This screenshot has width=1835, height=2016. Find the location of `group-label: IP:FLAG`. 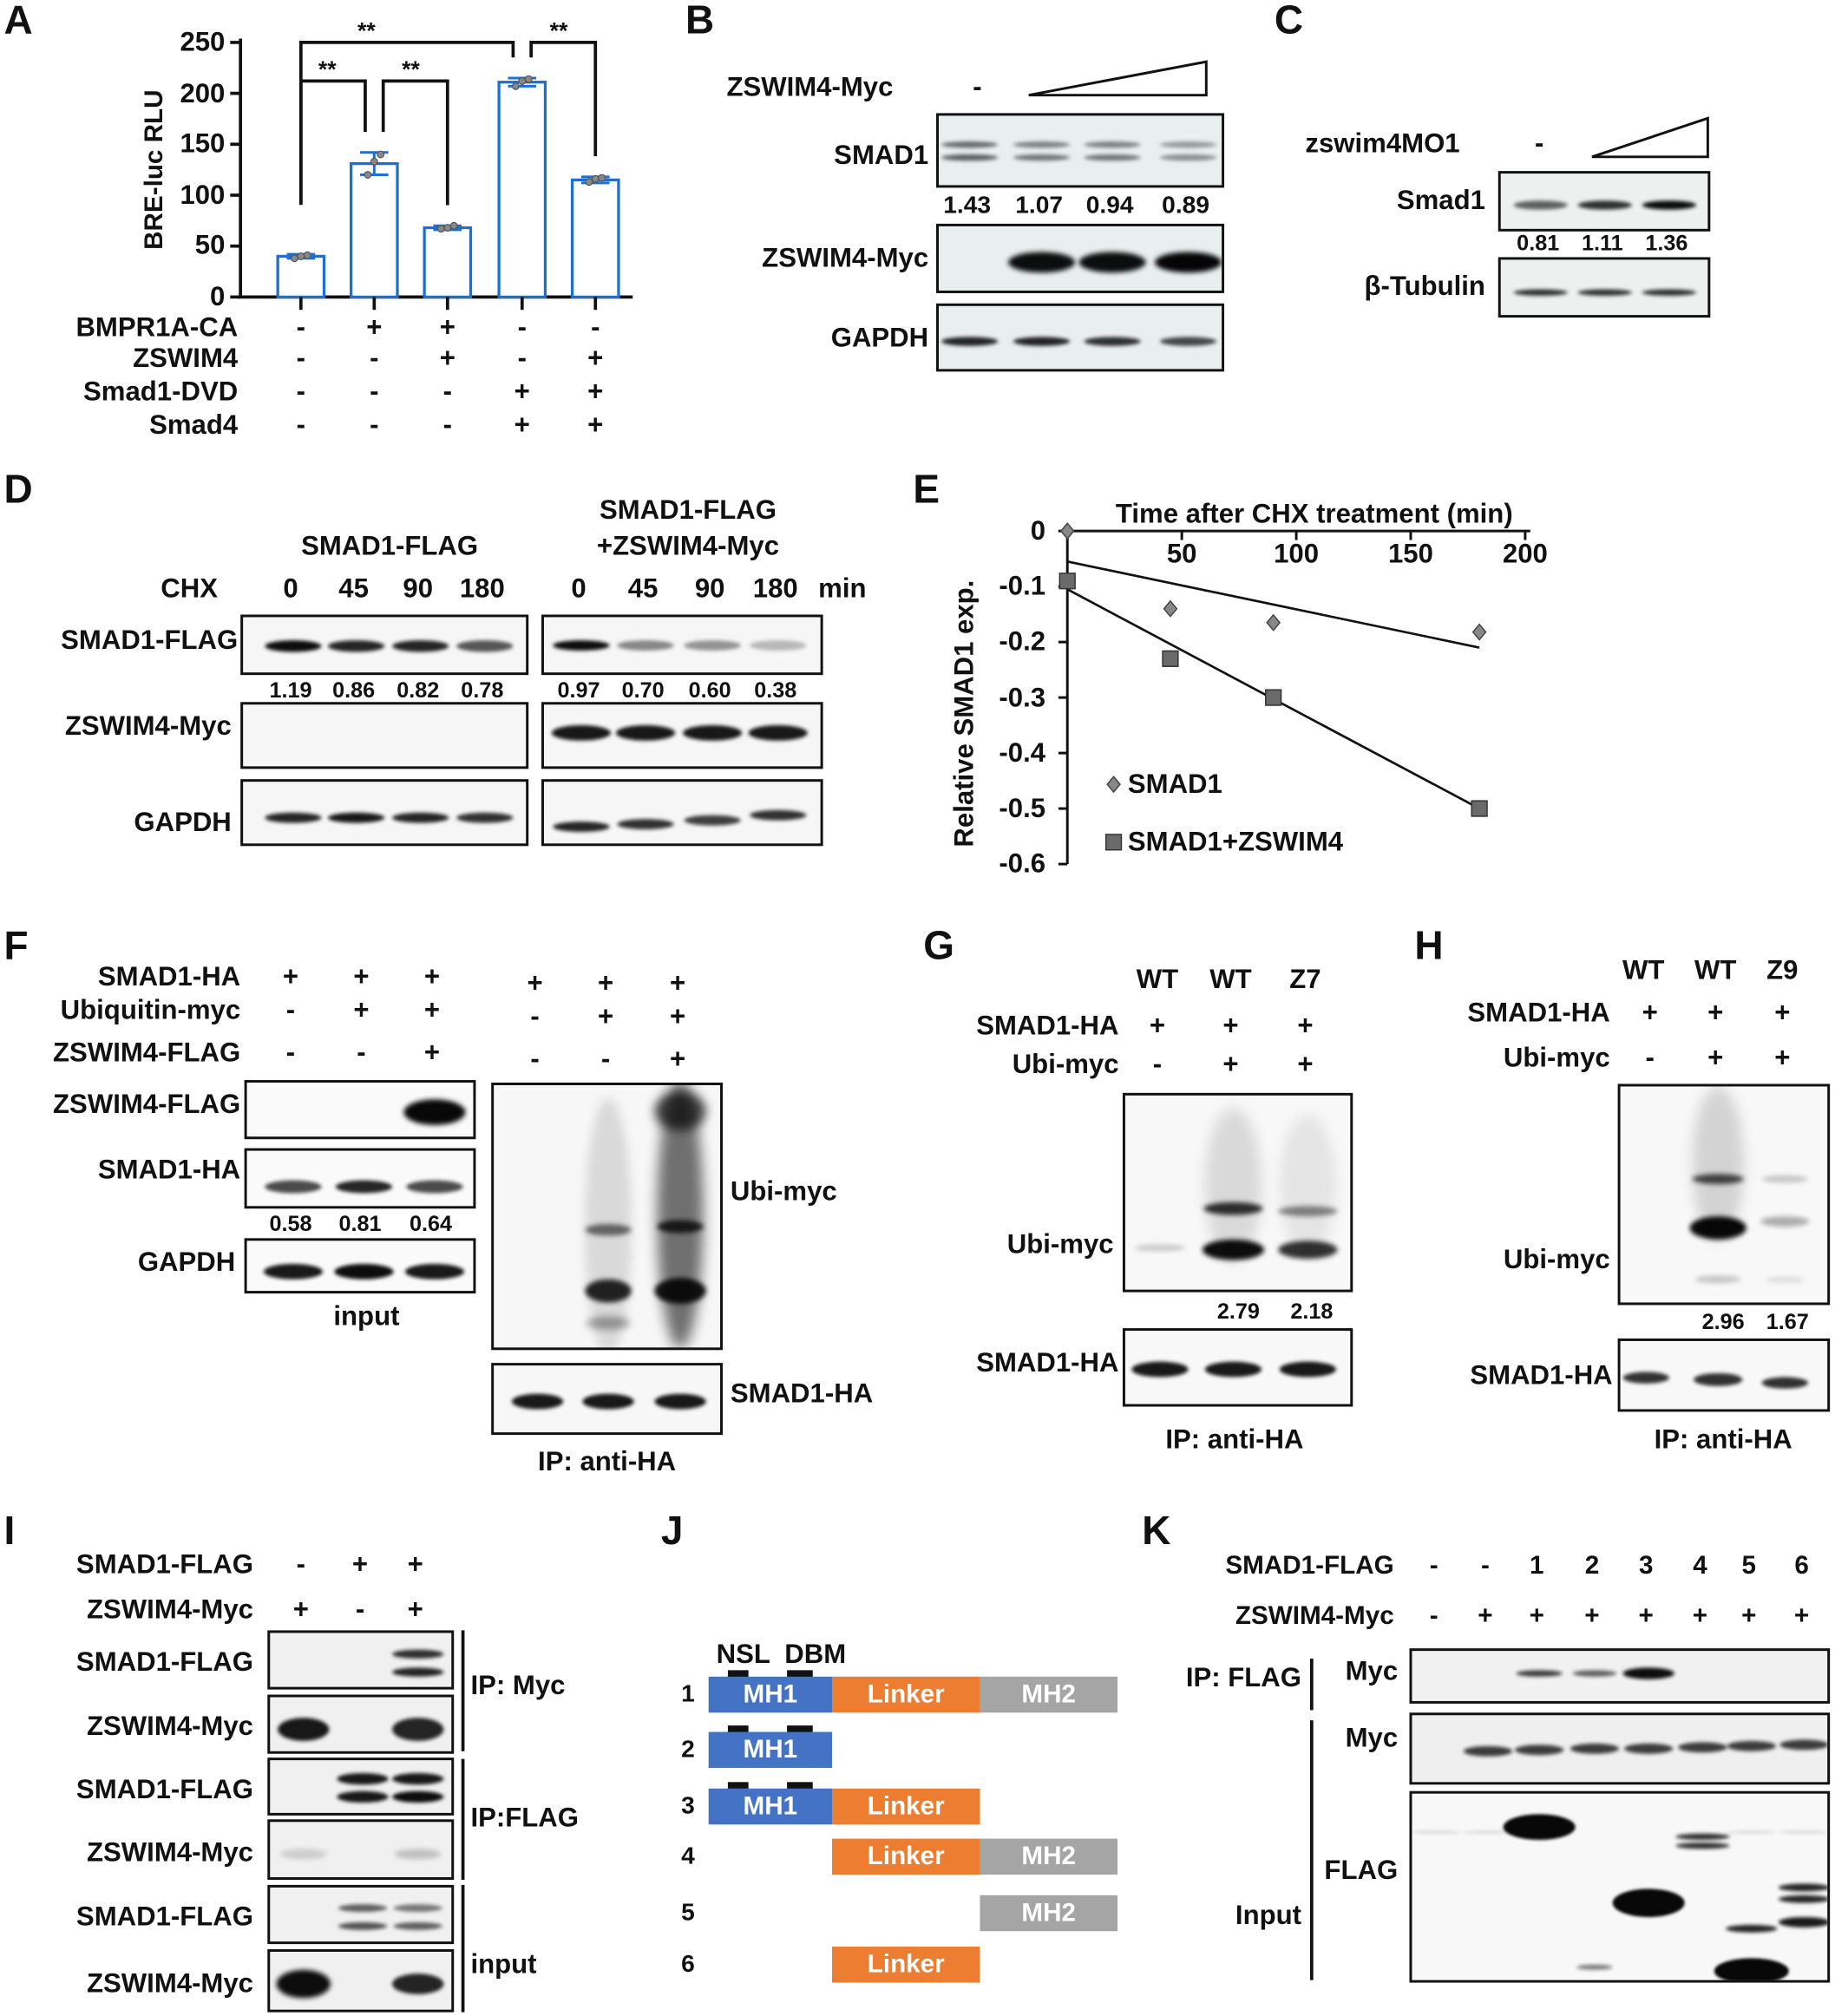

group-label: IP:FLAG is located at coordinates (524, 1818).